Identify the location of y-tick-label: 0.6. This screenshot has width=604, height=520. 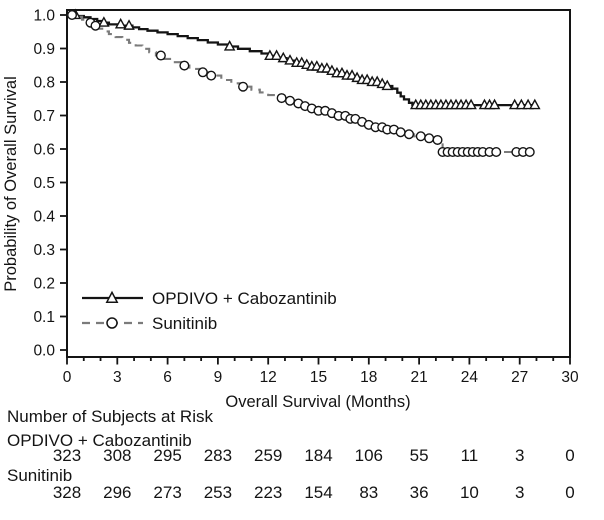
(44, 149).